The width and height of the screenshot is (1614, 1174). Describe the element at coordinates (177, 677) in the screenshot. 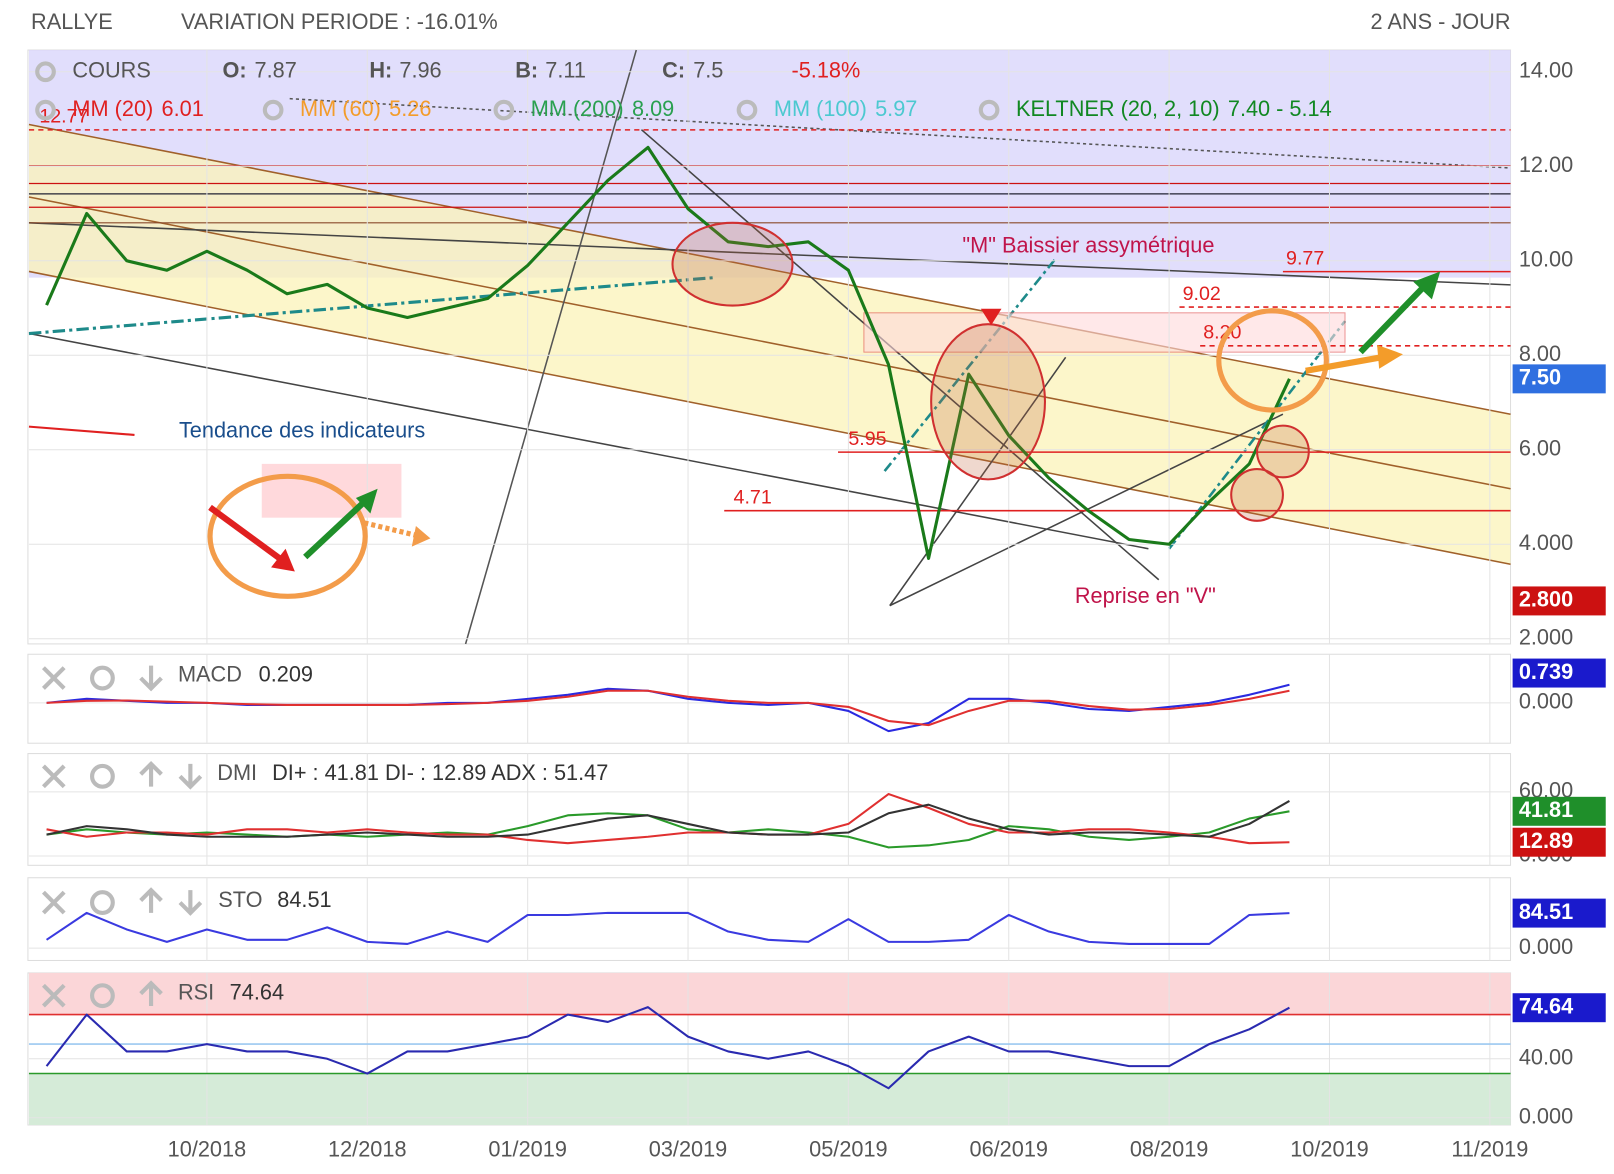

I see `macd-header: MACD 0.209` at that location.